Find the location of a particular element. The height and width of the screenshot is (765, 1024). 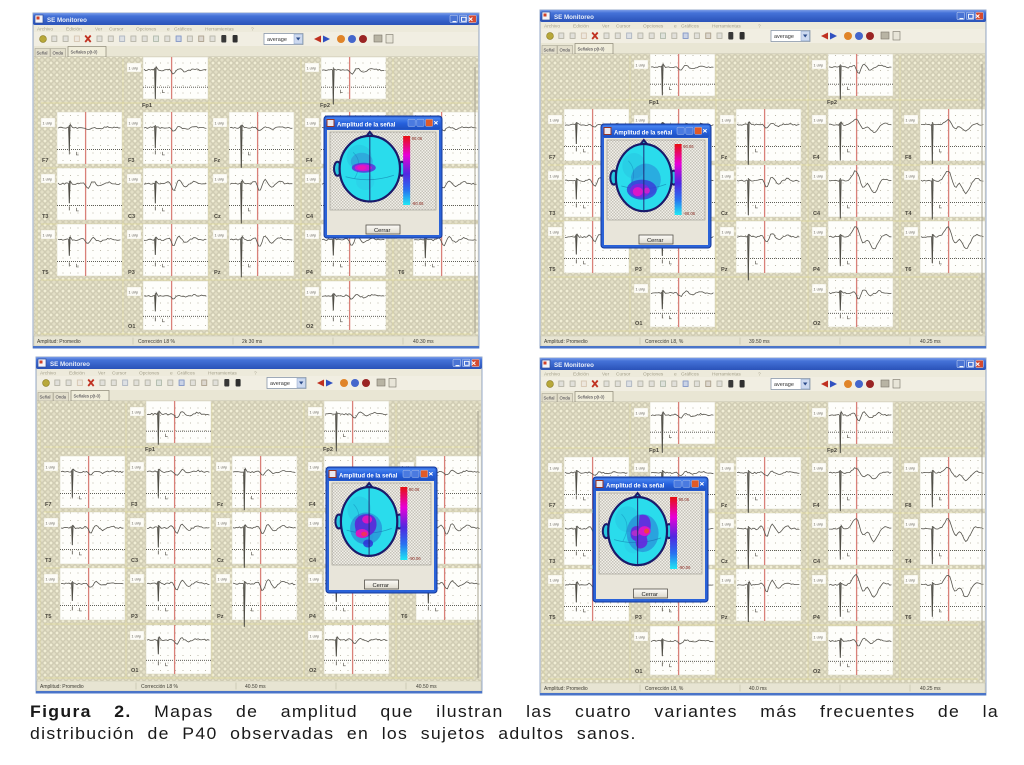

svg-text: T5 is located at coordinates (45, 273).